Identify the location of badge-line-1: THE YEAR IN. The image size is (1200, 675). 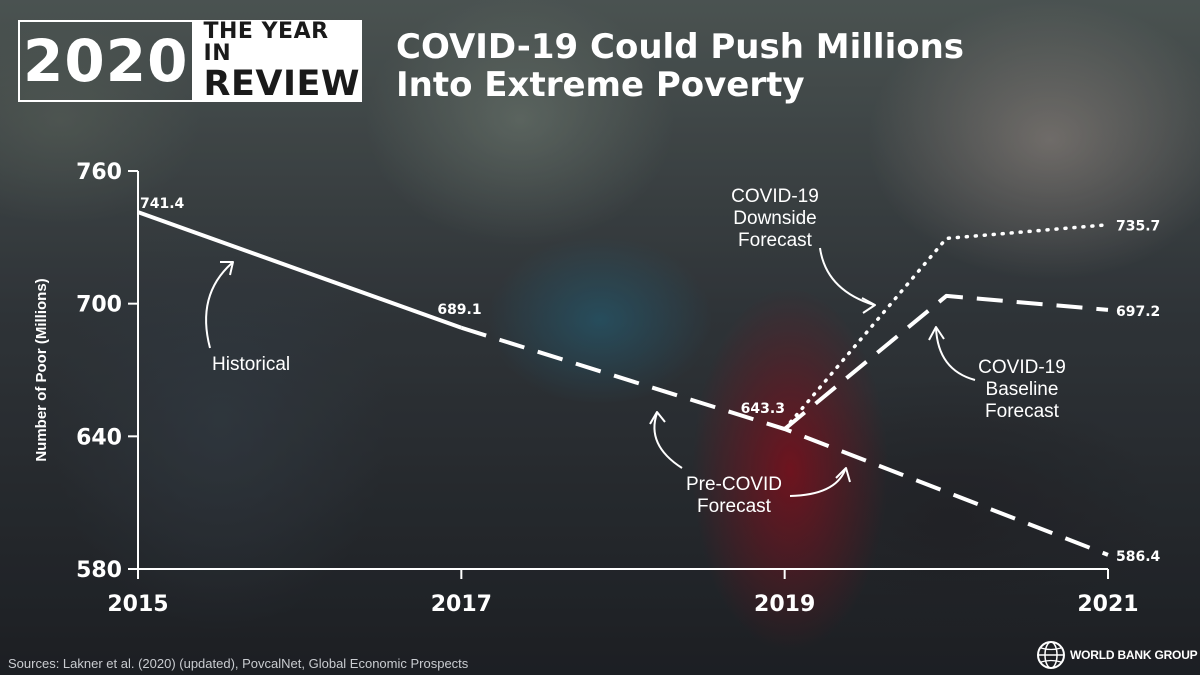
(266, 42).